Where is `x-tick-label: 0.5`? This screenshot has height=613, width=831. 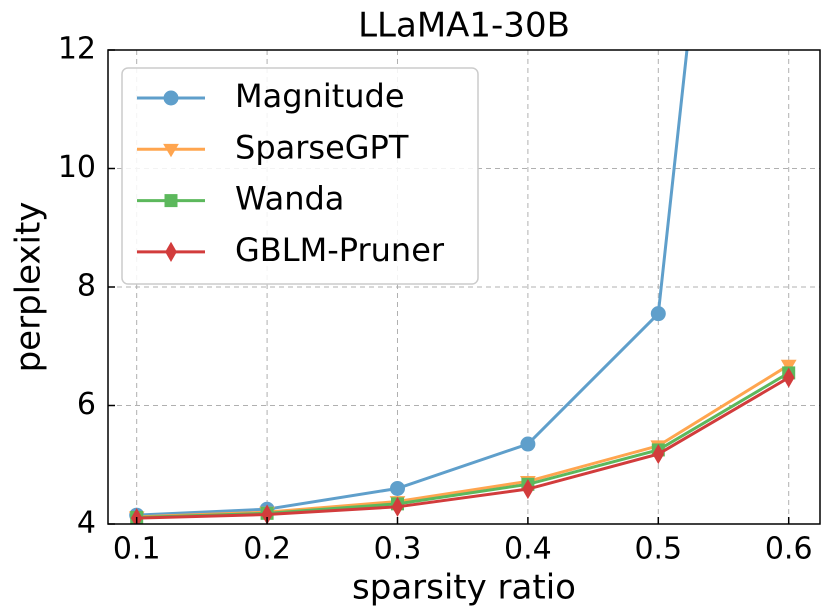
x-tick-label: 0.5 is located at coordinates (658, 549).